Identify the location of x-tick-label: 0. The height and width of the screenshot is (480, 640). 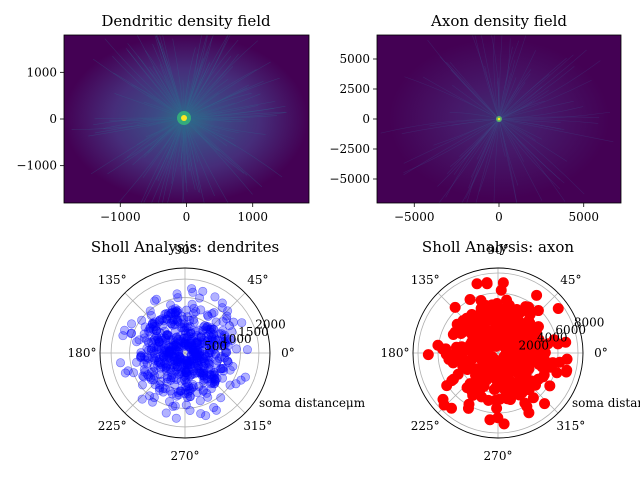
(187, 217).